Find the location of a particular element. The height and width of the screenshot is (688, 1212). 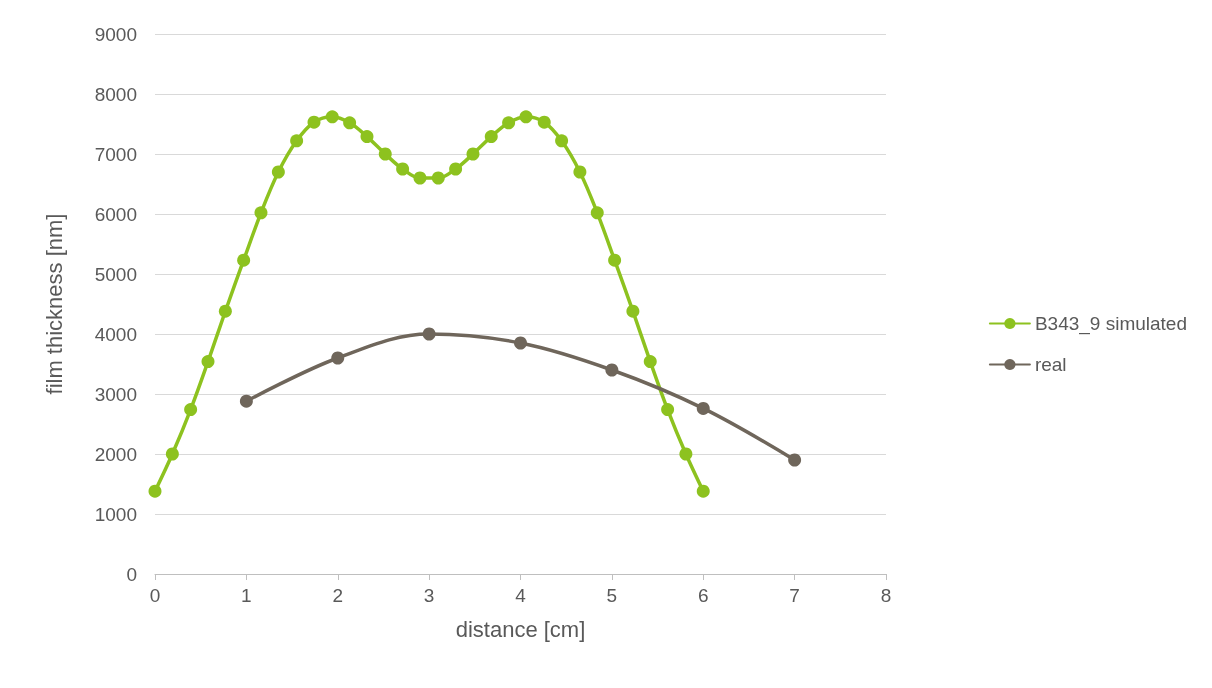

y-tick-label: 5000 is located at coordinates (115, 274).